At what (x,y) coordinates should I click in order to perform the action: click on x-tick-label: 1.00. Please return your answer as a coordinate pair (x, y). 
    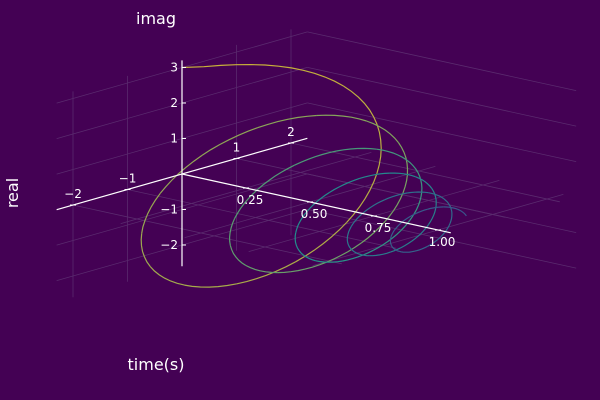
    Looking at the image, I should click on (442, 242).